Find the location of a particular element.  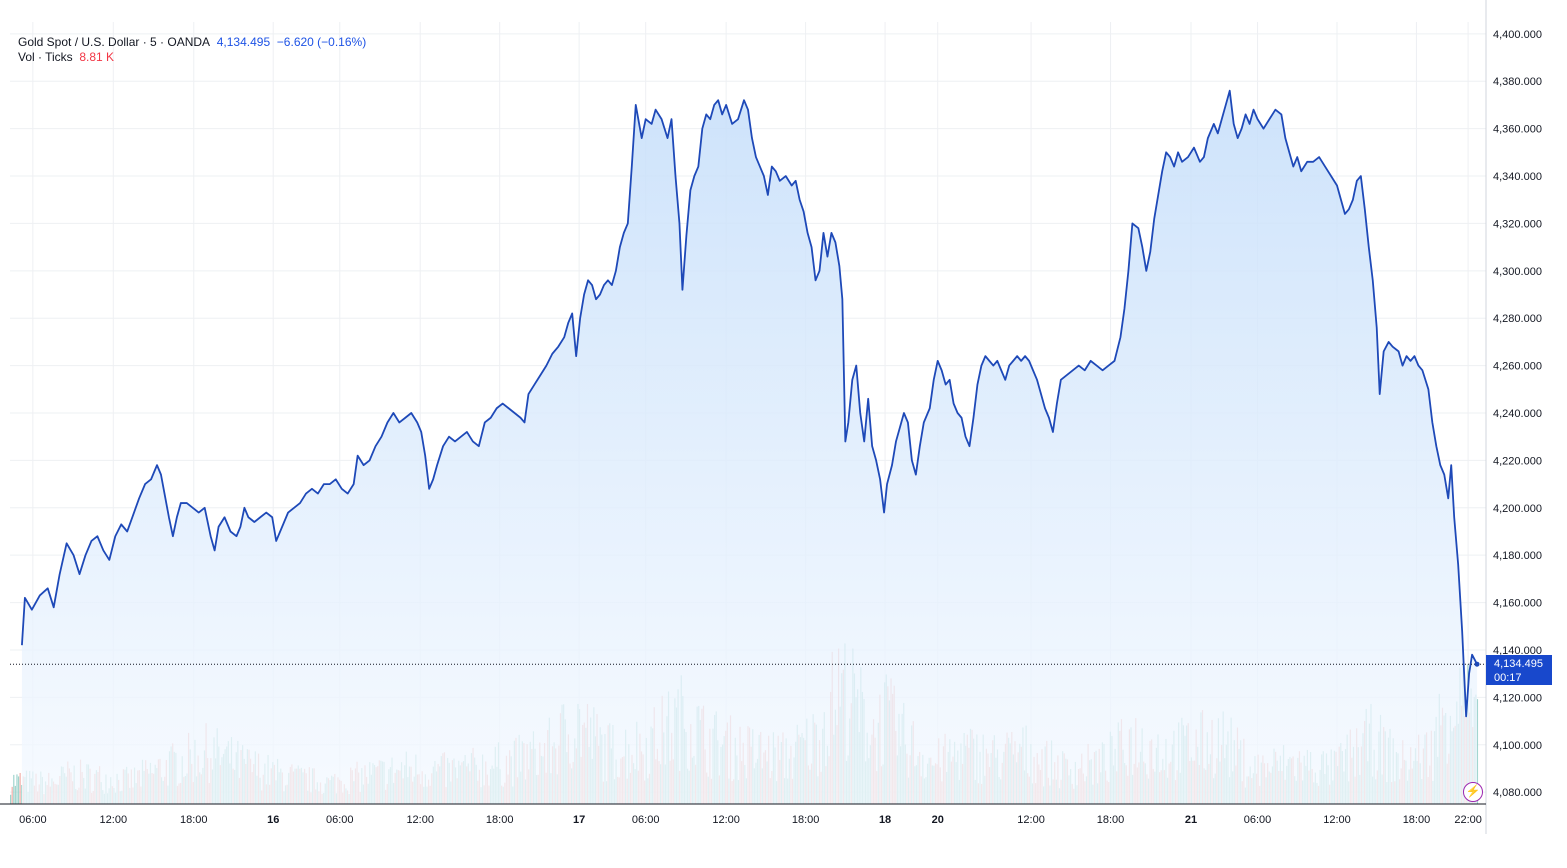

legend-last-price: 4,134.495 is located at coordinates (243, 42).